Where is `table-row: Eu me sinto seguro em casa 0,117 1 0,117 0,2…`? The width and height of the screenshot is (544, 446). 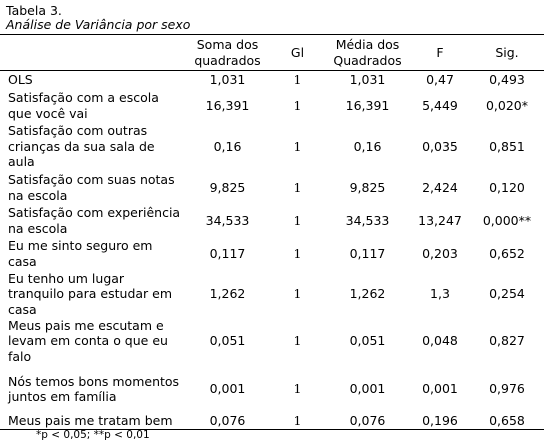 table-row: Eu me sinto seguro em casa 0,117 1 0,117 0,2… is located at coordinates (272, 254).